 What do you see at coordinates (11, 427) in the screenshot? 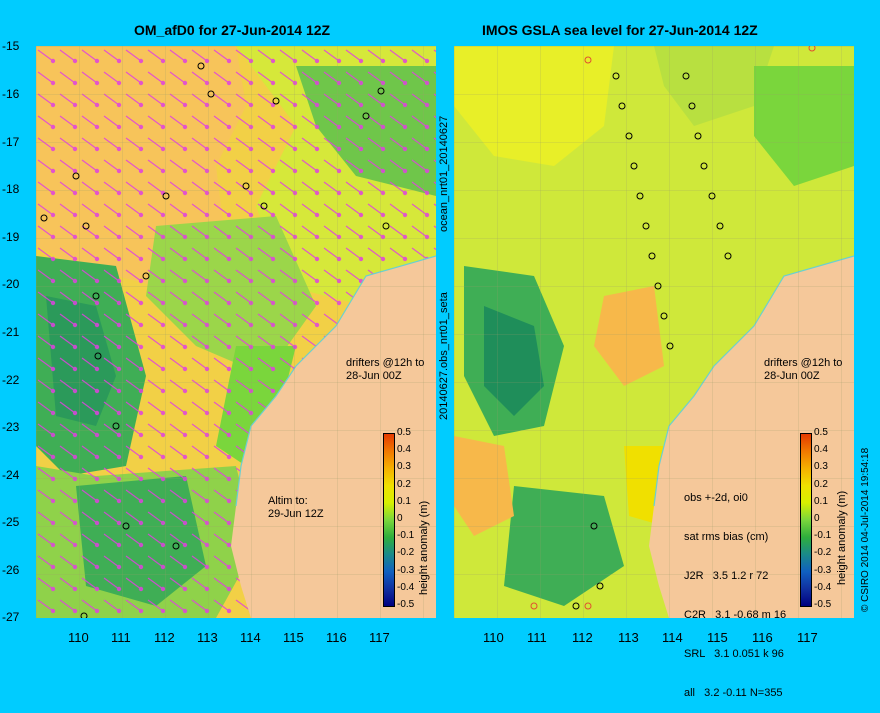
I see `y-tick-label: -23` at bounding box center [11, 427].